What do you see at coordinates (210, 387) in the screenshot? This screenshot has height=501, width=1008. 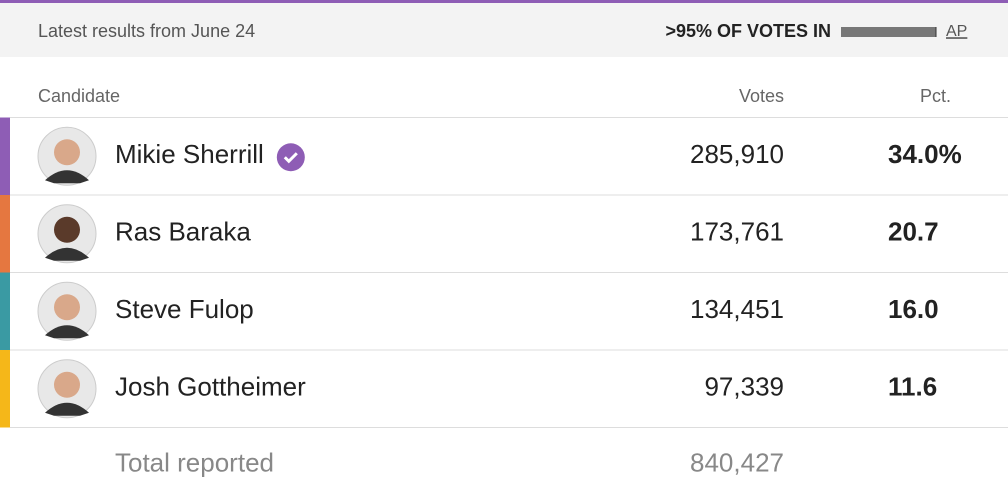 I see `candidate-name: Josh Gottheimer` at bounding box center [210, 387].